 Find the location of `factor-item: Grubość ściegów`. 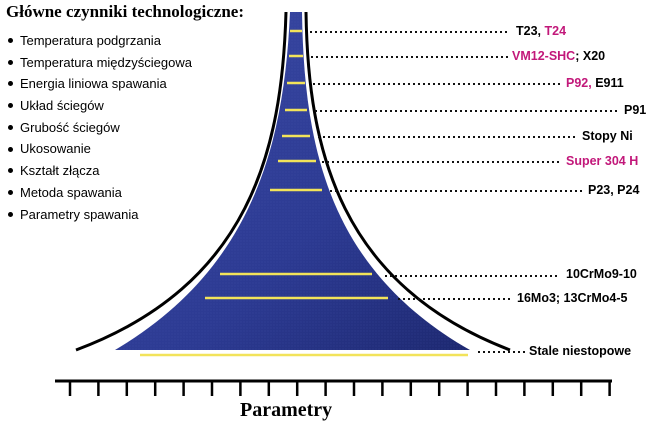

factor-item: Grubość ściegów is located at coordinates (100, 128).